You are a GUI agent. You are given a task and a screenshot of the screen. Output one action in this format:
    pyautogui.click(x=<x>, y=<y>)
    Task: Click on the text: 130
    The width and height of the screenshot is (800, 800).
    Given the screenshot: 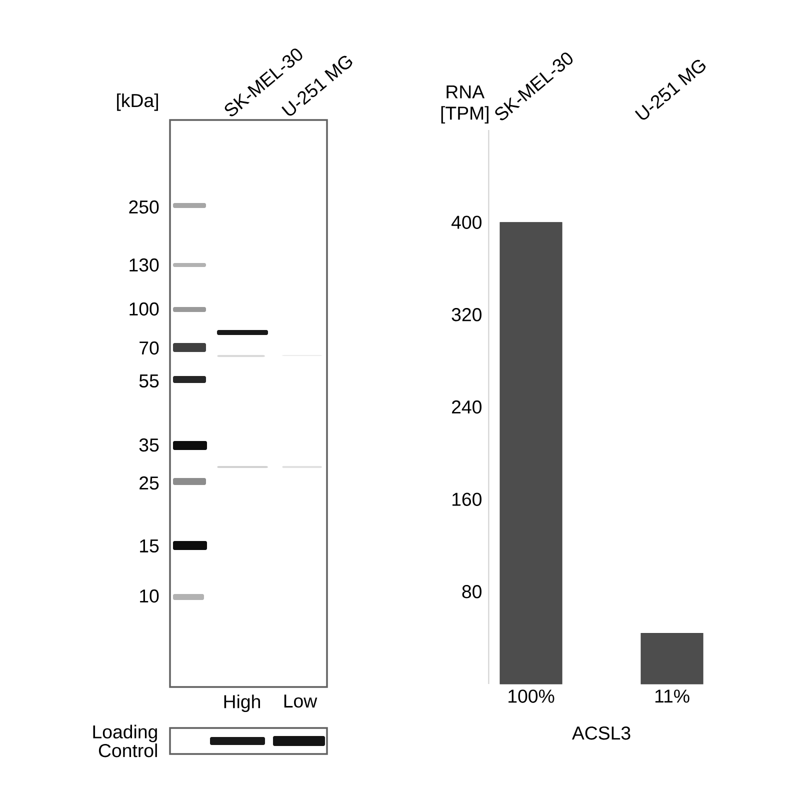 What is the action you would take?
    pyautogui.click(x=144, y=265)
    